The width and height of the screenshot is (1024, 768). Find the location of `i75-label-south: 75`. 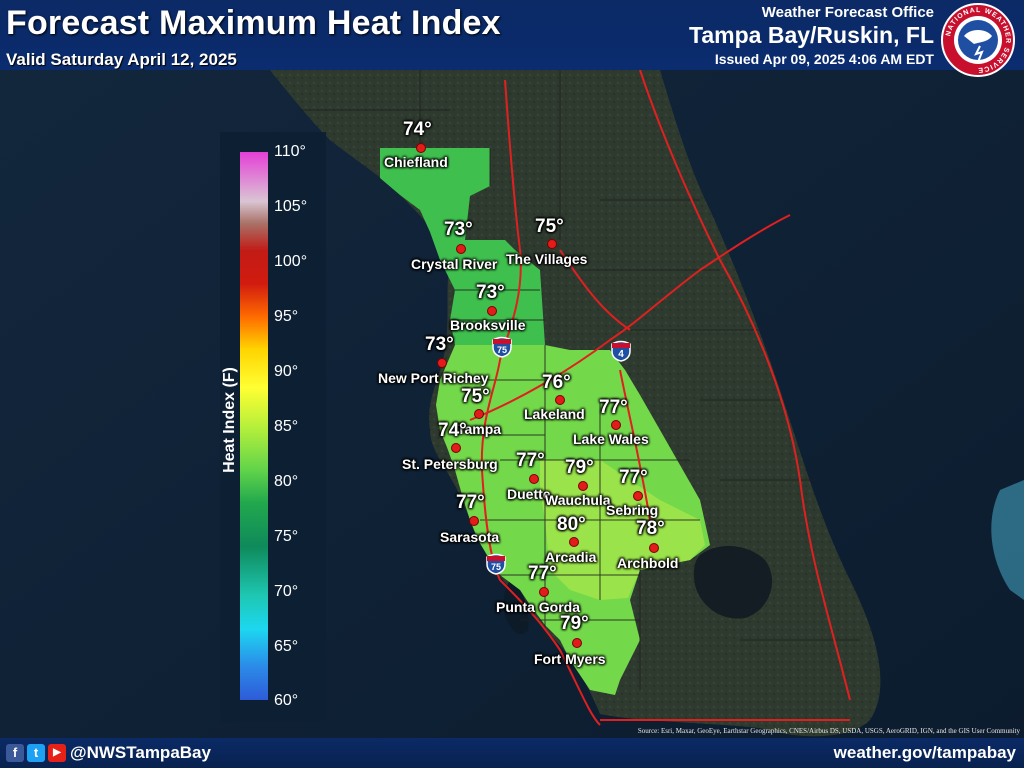

i75-label-south: 75 is located at coordinates (496, 567).